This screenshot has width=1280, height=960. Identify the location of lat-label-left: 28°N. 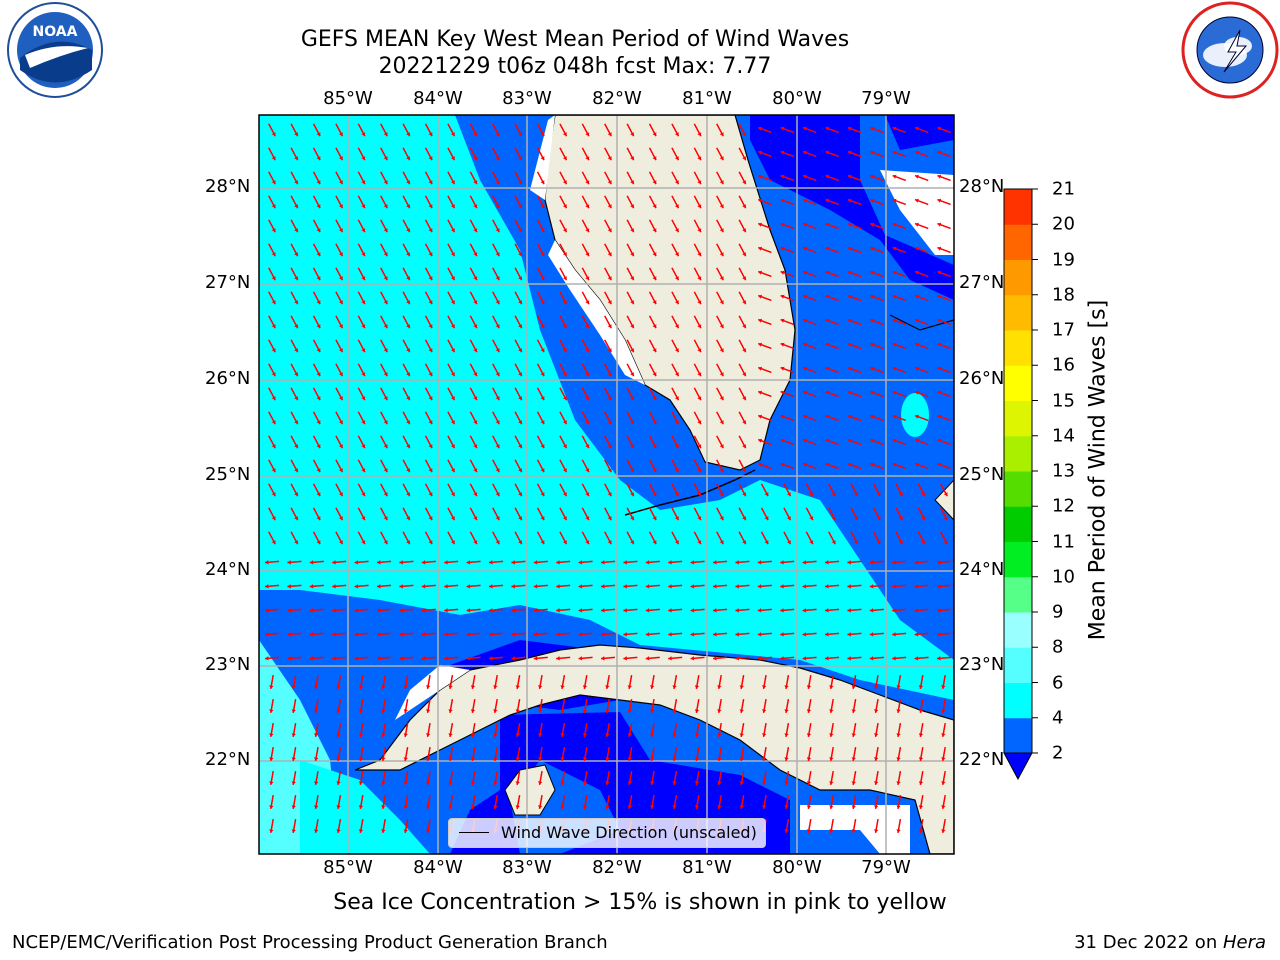
(228, 186).